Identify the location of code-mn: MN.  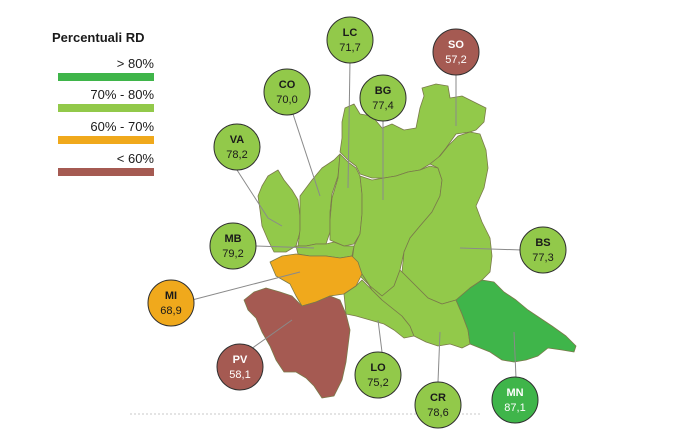
(514, 393).